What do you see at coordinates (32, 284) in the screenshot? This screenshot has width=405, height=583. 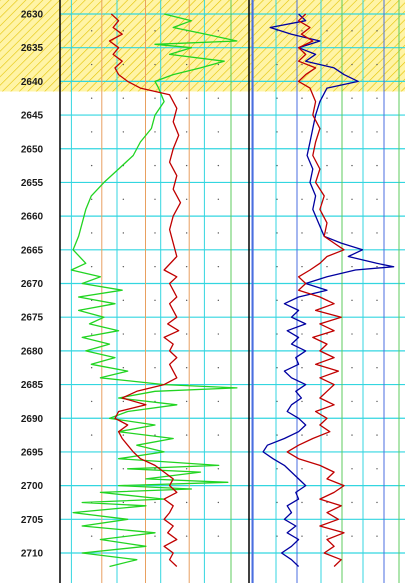 I see `depth-tick-label: 2670` at bounding box center [32, 284].